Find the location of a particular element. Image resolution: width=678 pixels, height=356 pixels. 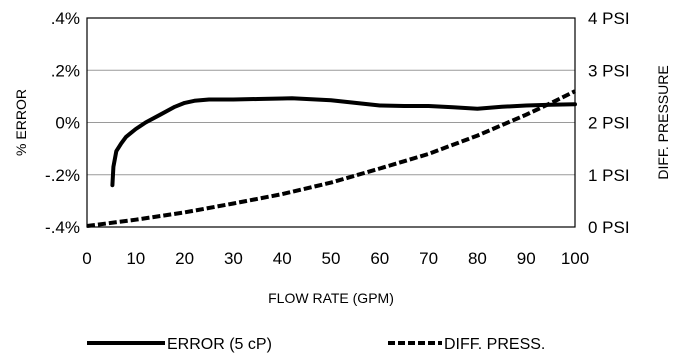

legend-label-diff-press: DIFF. PRESS. is located at coordinates (494, 344).